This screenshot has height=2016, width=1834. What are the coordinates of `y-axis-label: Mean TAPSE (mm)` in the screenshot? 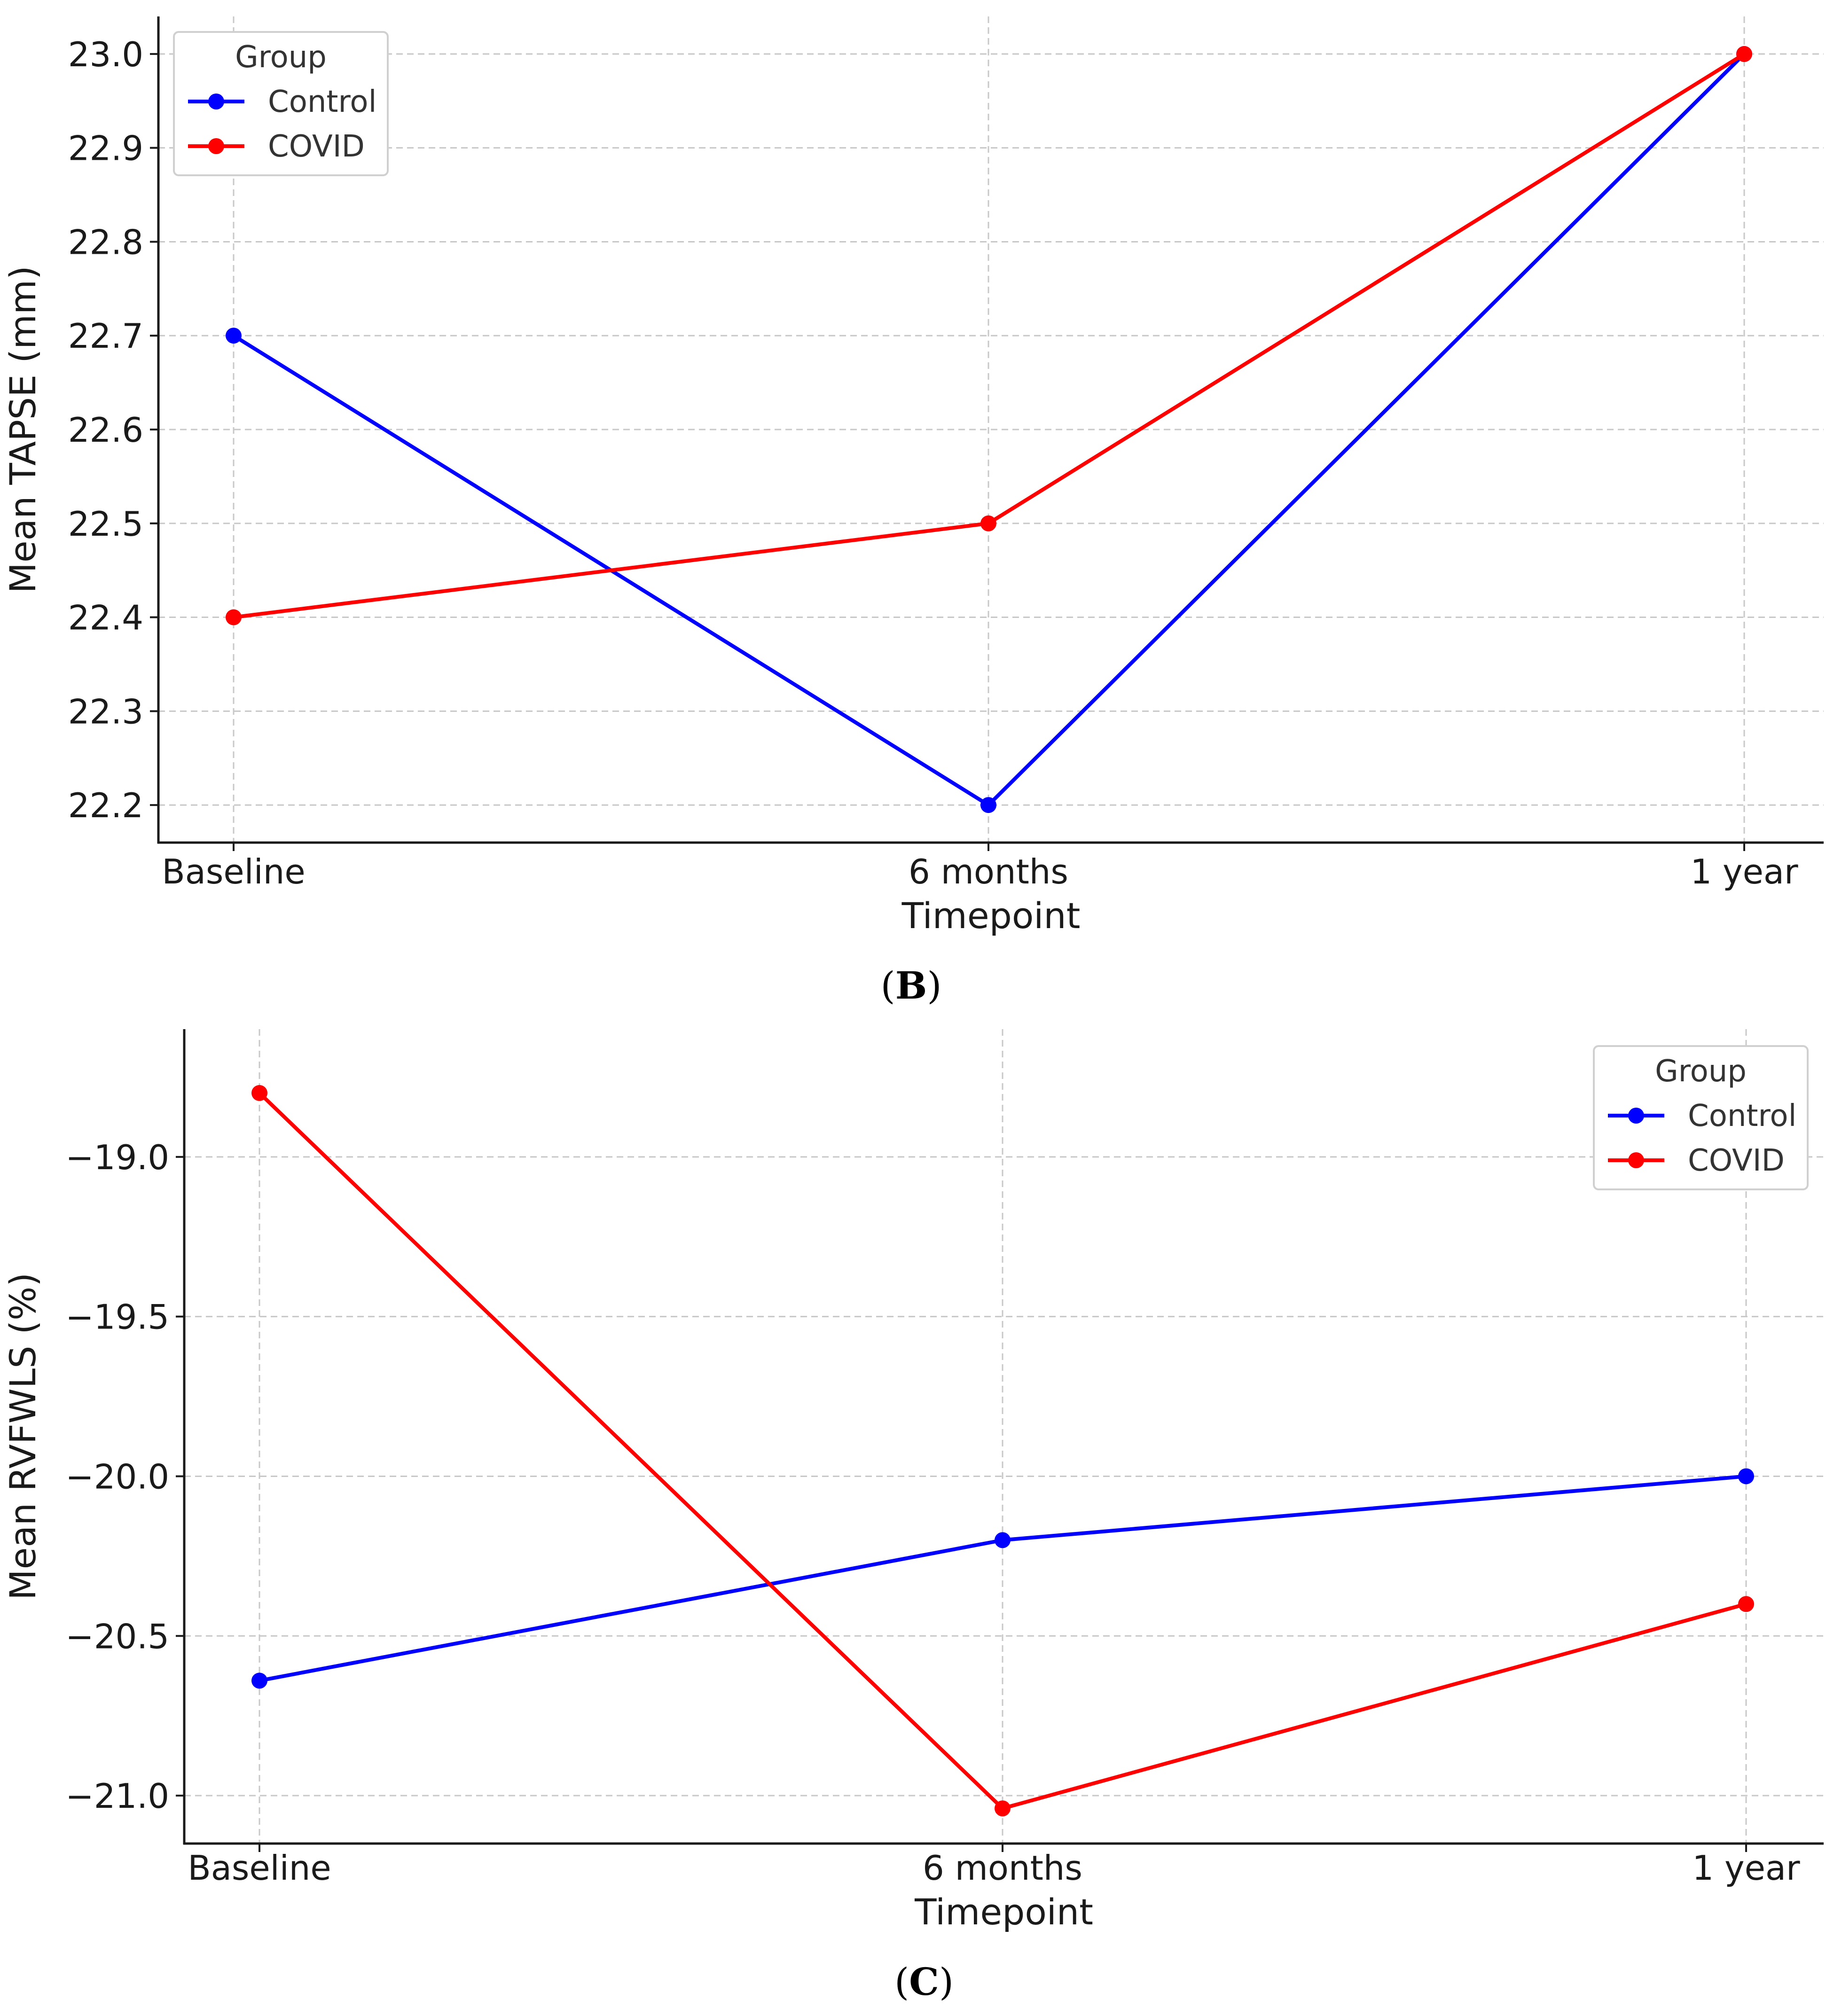 It's located at (23, 429).